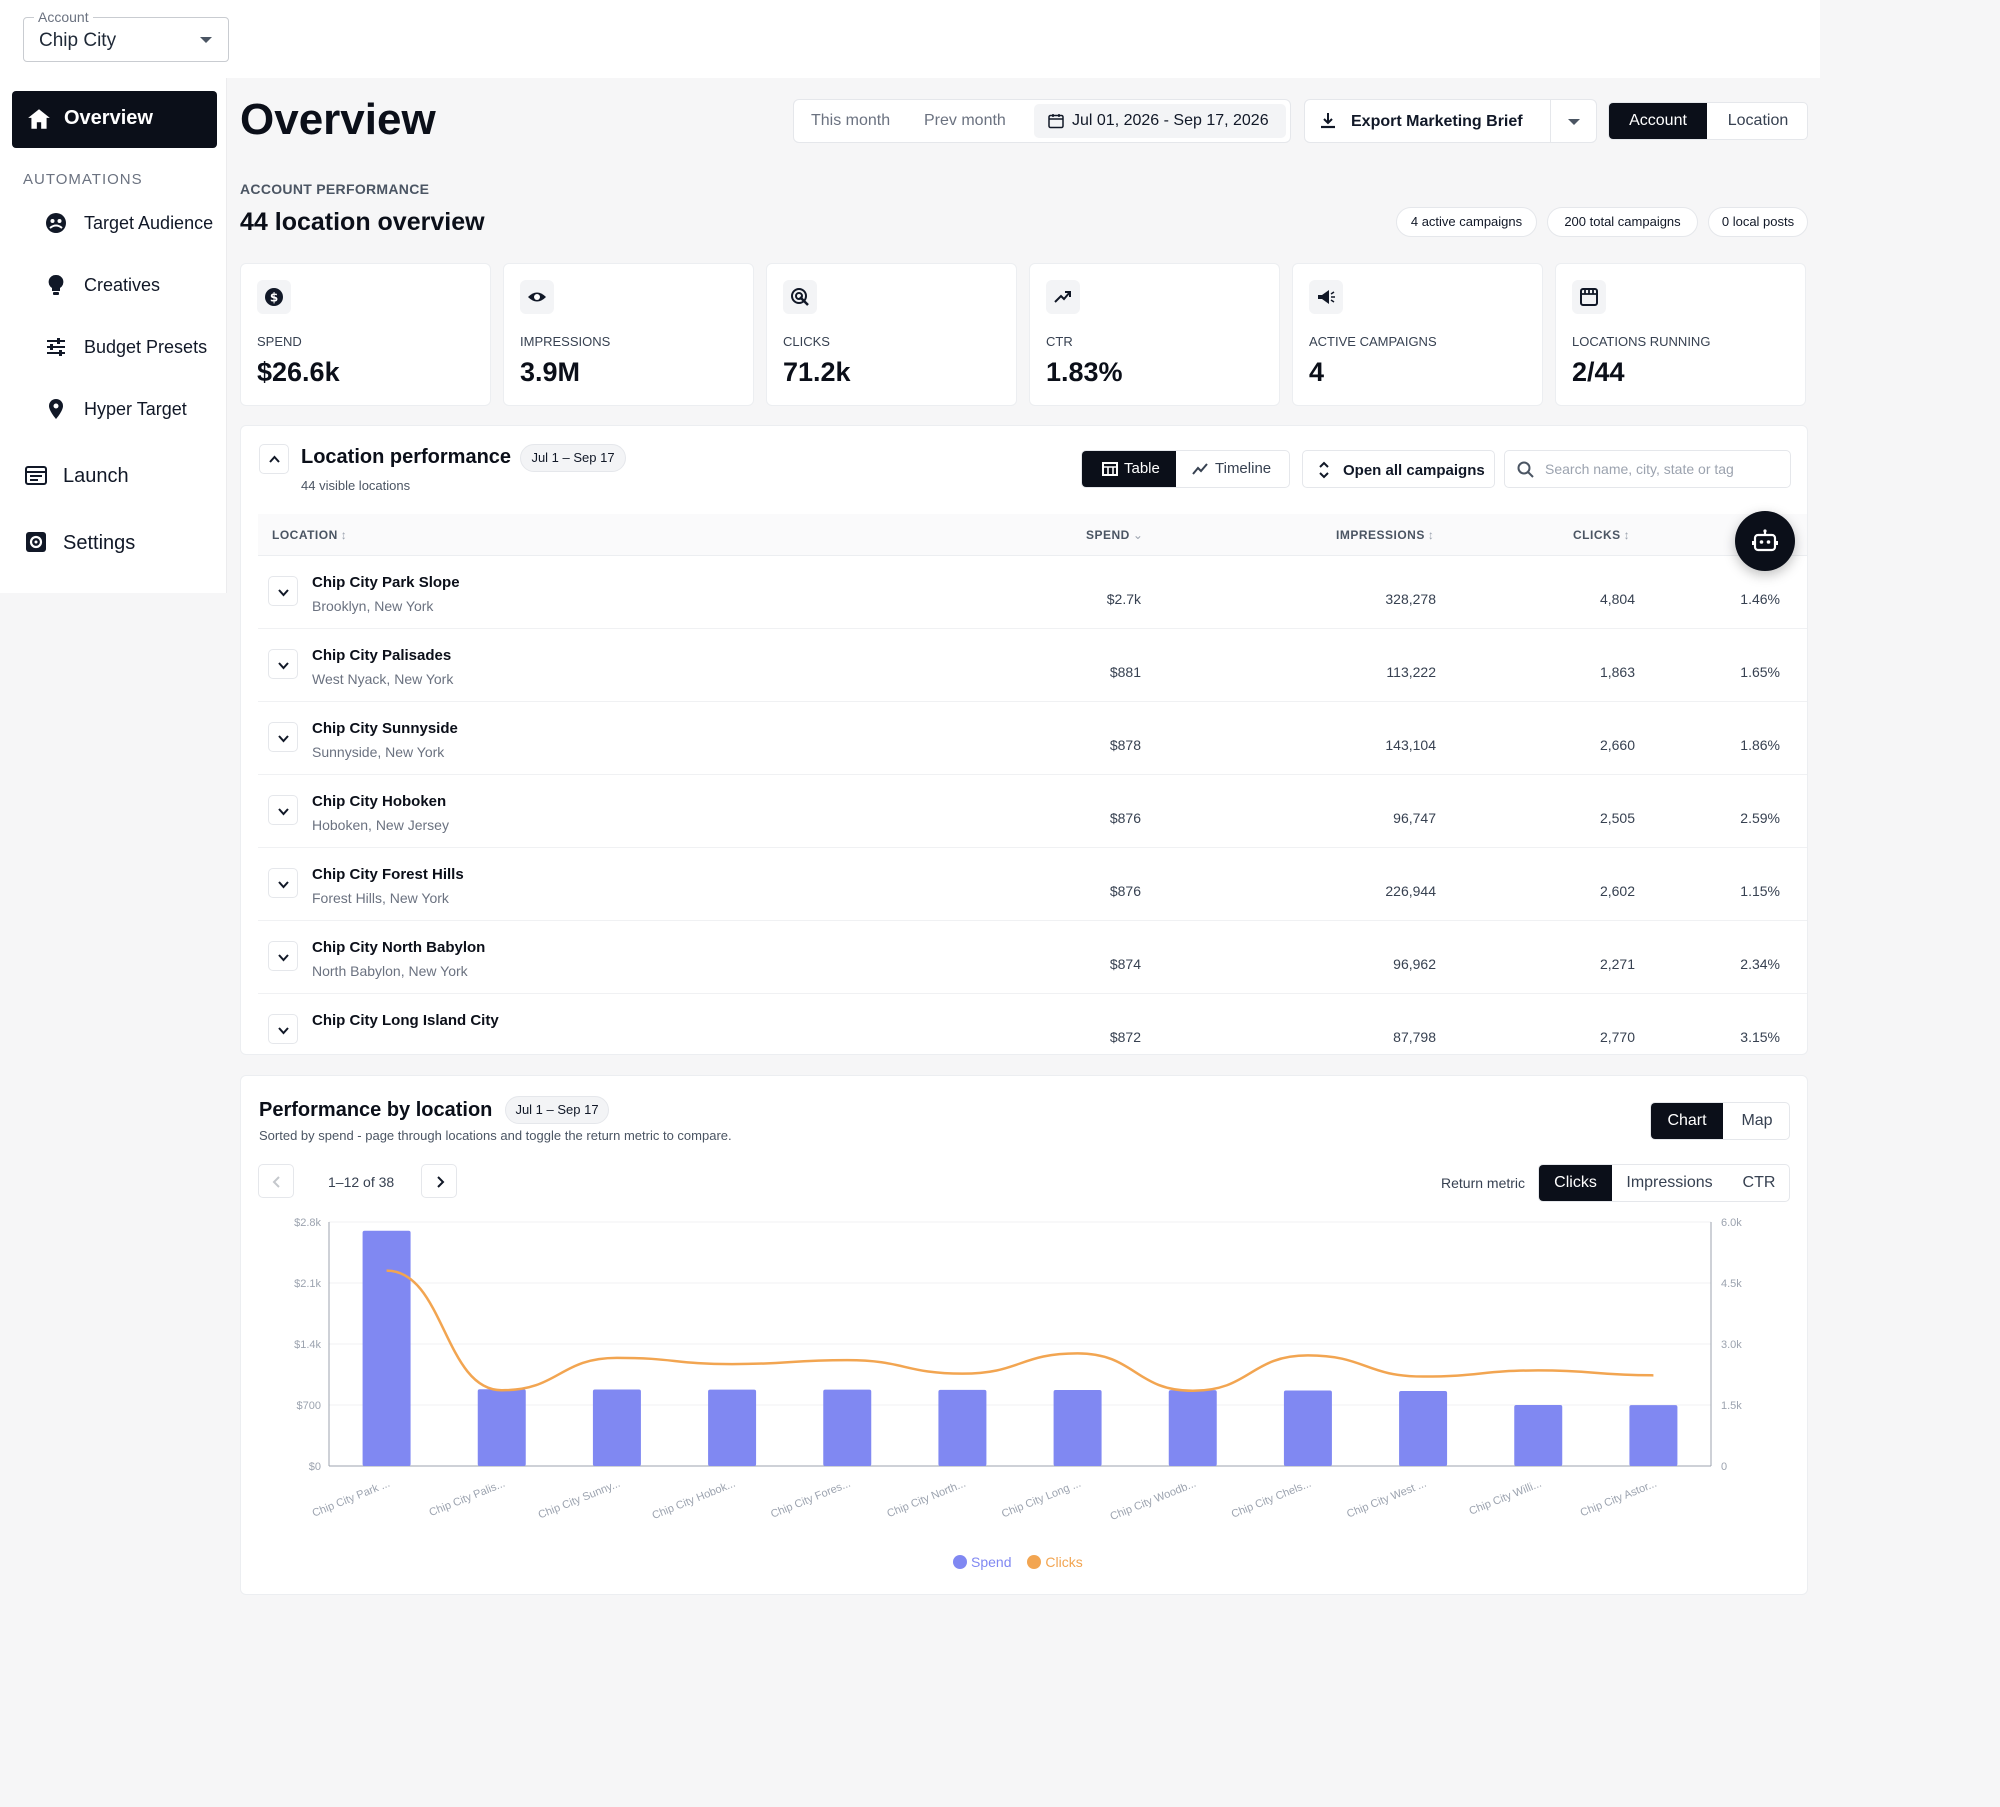 Image resolution: width=2000 pixels, height=1807 pixels. What do you see at coordinates (1414, 818) in the screenshot?
I see `cell-impressions: 96,747` at bounding box center [1414, 818].